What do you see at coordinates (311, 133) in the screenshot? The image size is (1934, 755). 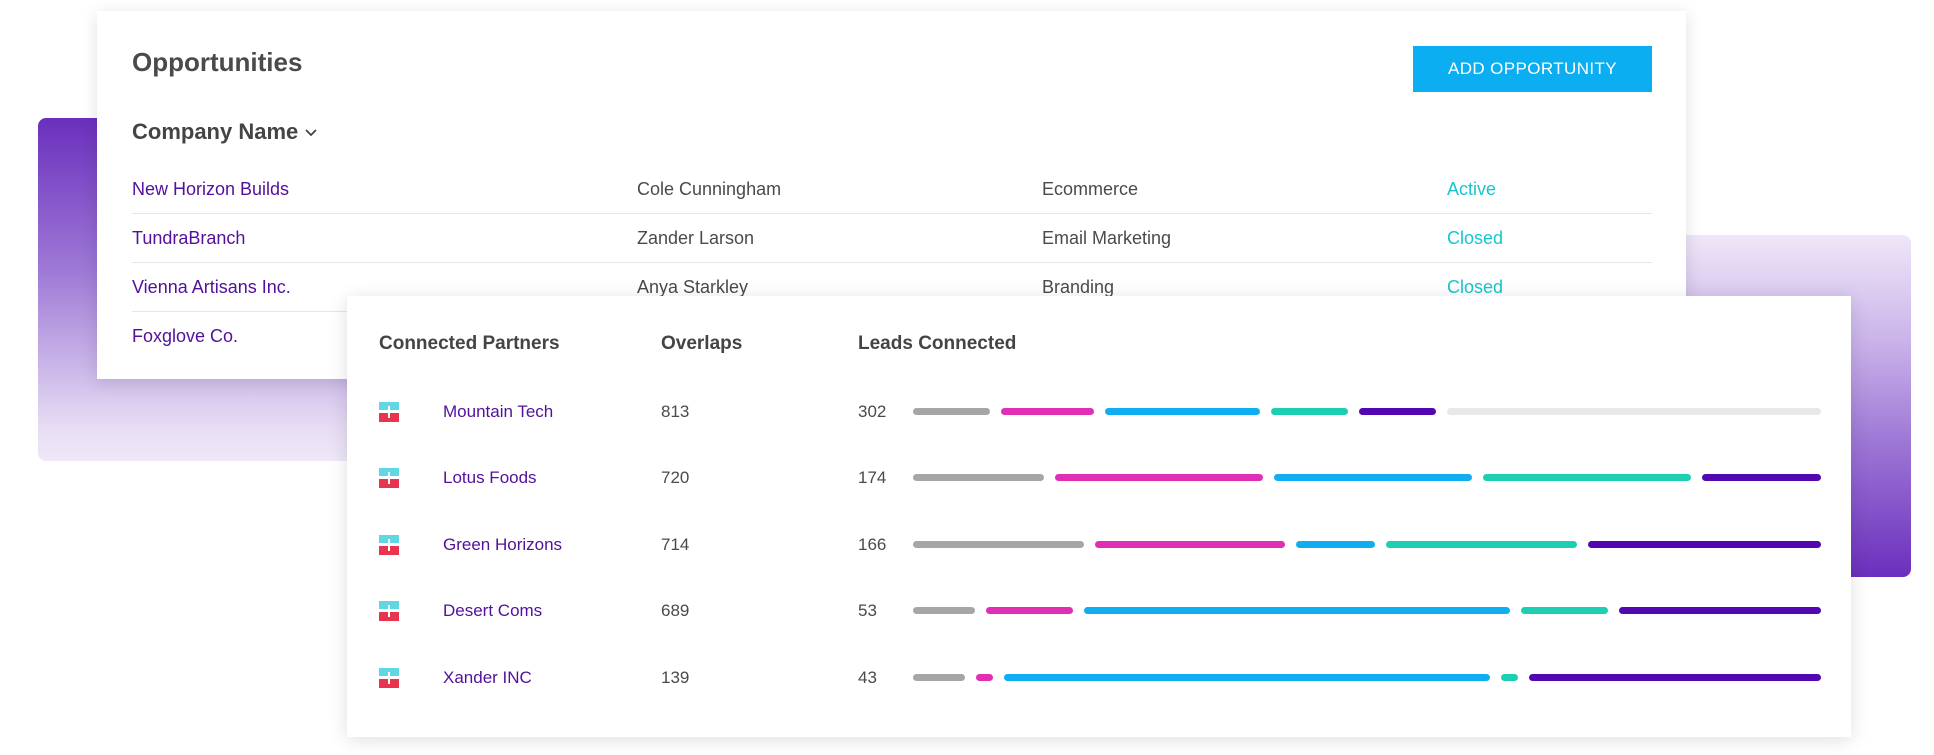 I see `chevron-down-icon` at bounding box center [311, 133].